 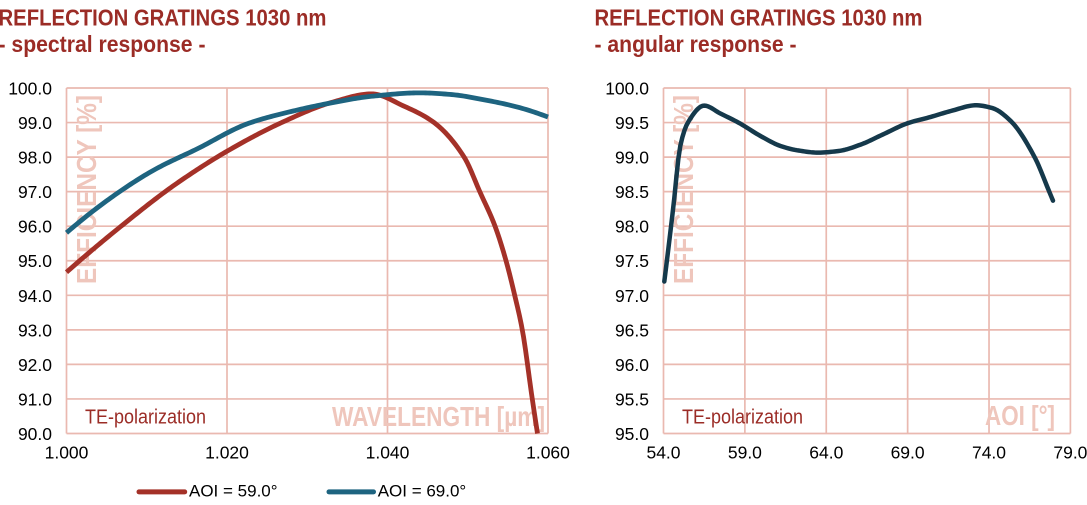 I want to click on svg-text: 94.0, so click(x=35, y=296).